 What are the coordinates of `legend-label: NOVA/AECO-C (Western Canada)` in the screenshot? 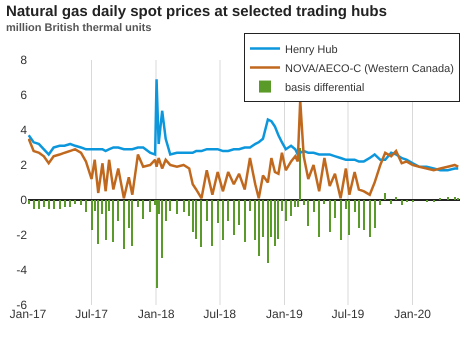 It's located at (369, 68).